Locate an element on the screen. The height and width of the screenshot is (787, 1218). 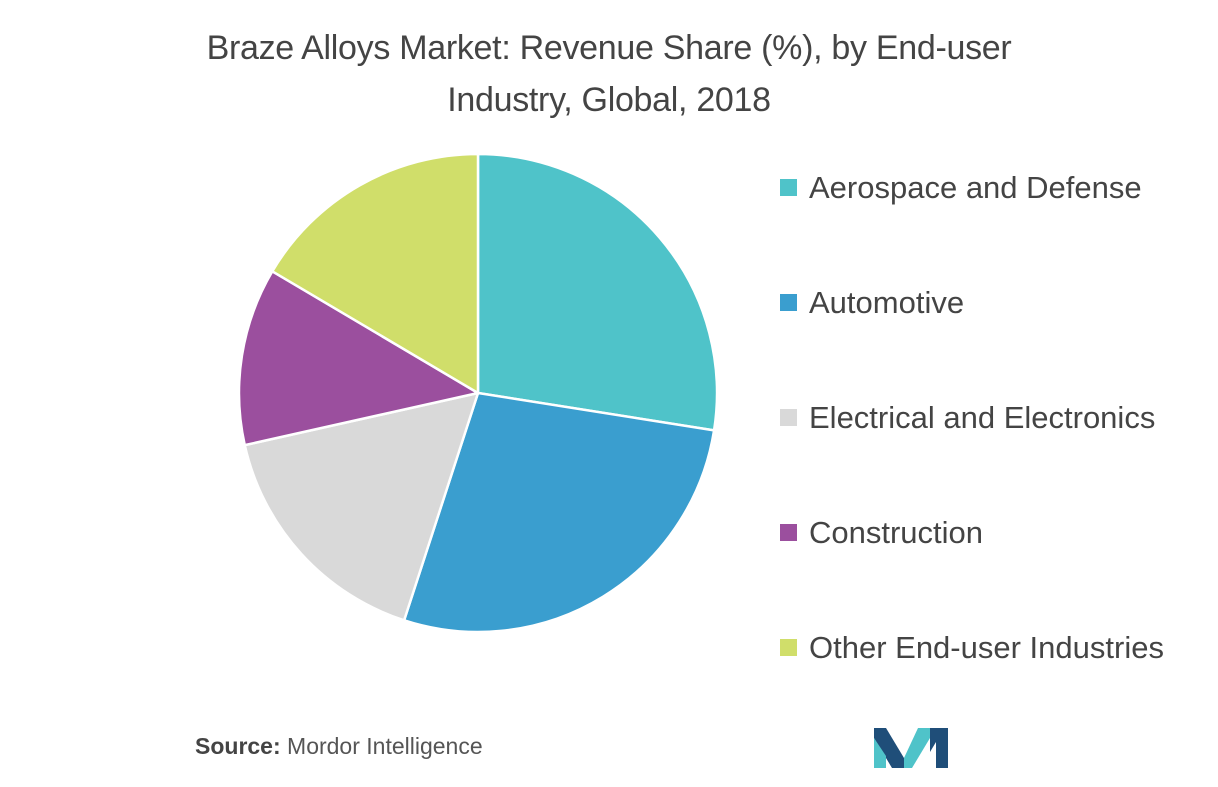
legend-item-automotive: Automotive is located at coordinates (872, 303).